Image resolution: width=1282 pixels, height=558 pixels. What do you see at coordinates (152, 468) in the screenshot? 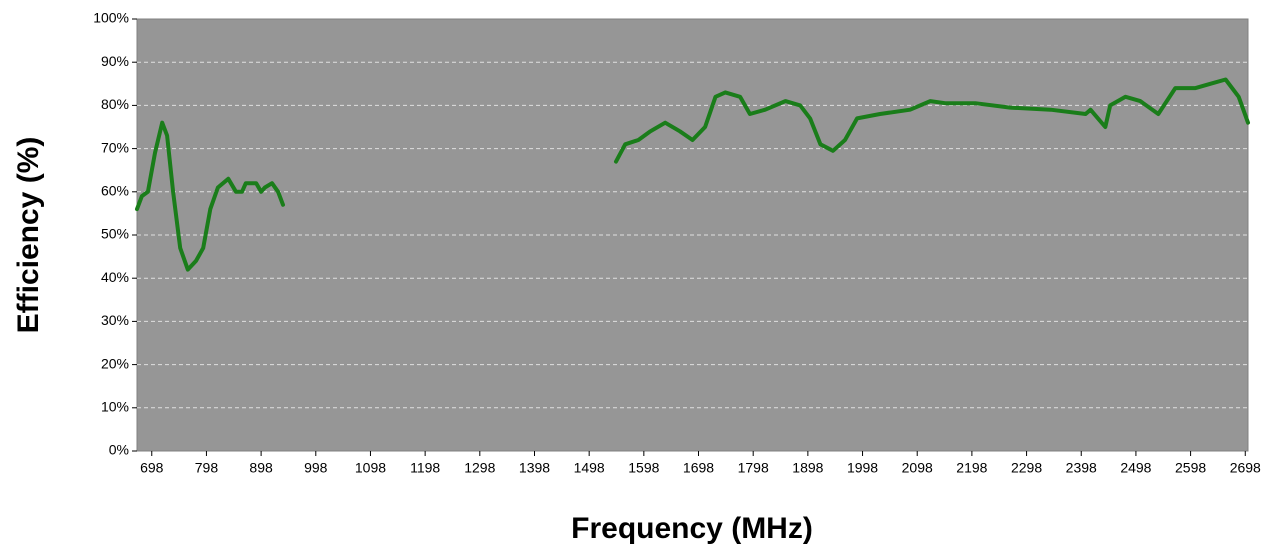
I see `x-tick-label: 698` at bounding box center [152, 468].